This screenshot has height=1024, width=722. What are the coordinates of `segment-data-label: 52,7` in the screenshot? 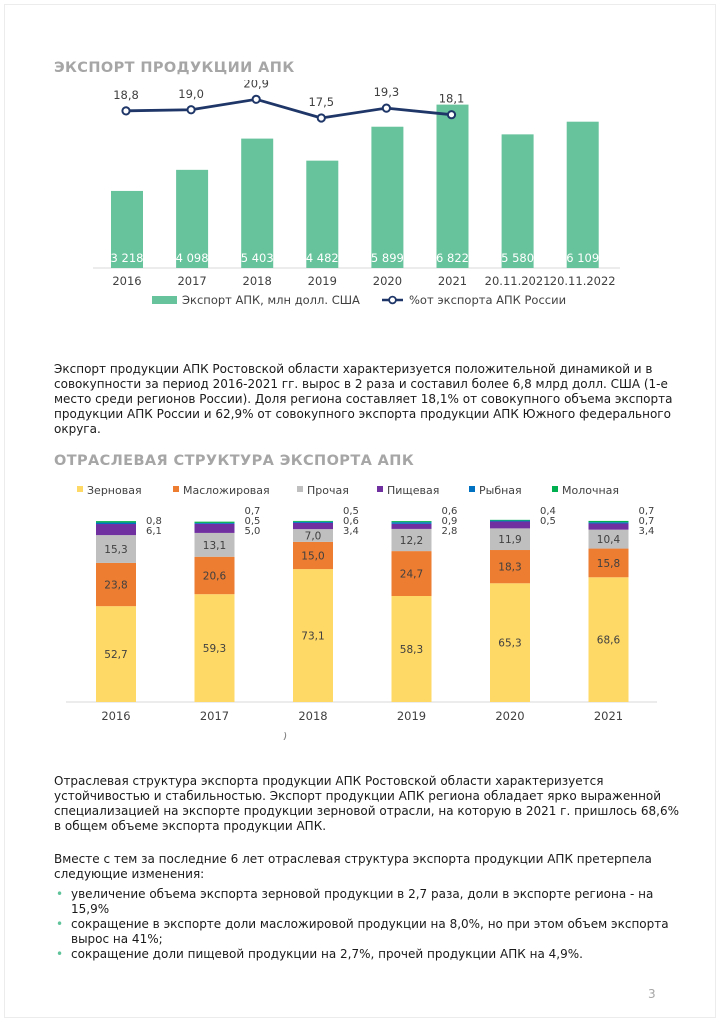 It's located at (115, 655).